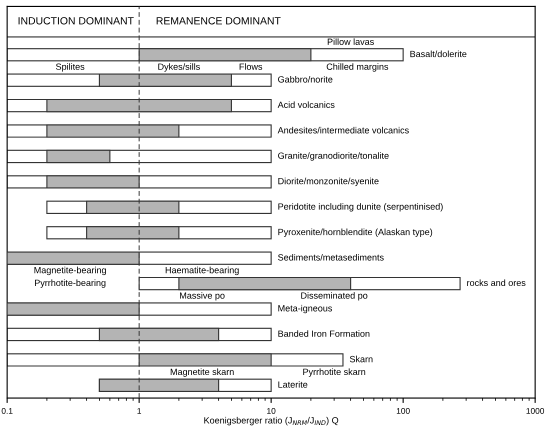  Describe the element at coordinates (331, 257) in the screenshot. I see `y-tick-label: Sediments/metasediments` at that location.